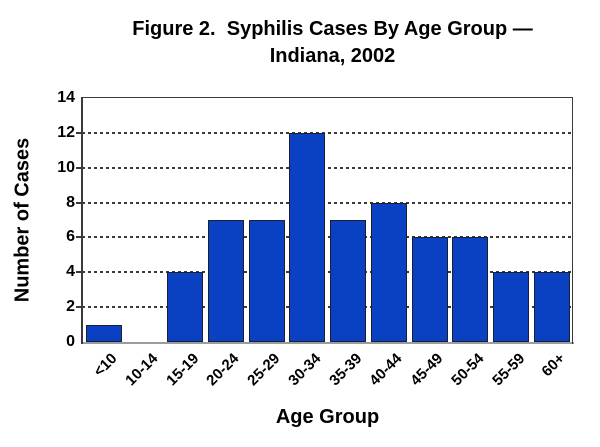 The height and width of the screenshot is (447, 600). Describe the element at coordinates (304, 370) in the screenshot. I see `x-tick-label-30-34: 30-34` at that location.